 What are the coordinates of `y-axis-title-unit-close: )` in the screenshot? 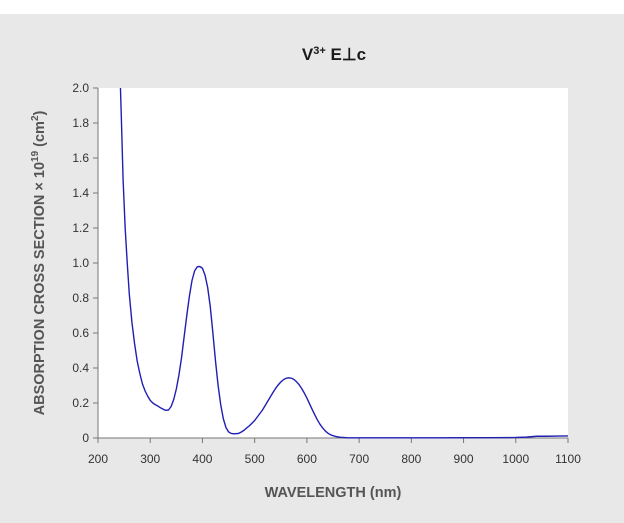 It's located at (40, 112).